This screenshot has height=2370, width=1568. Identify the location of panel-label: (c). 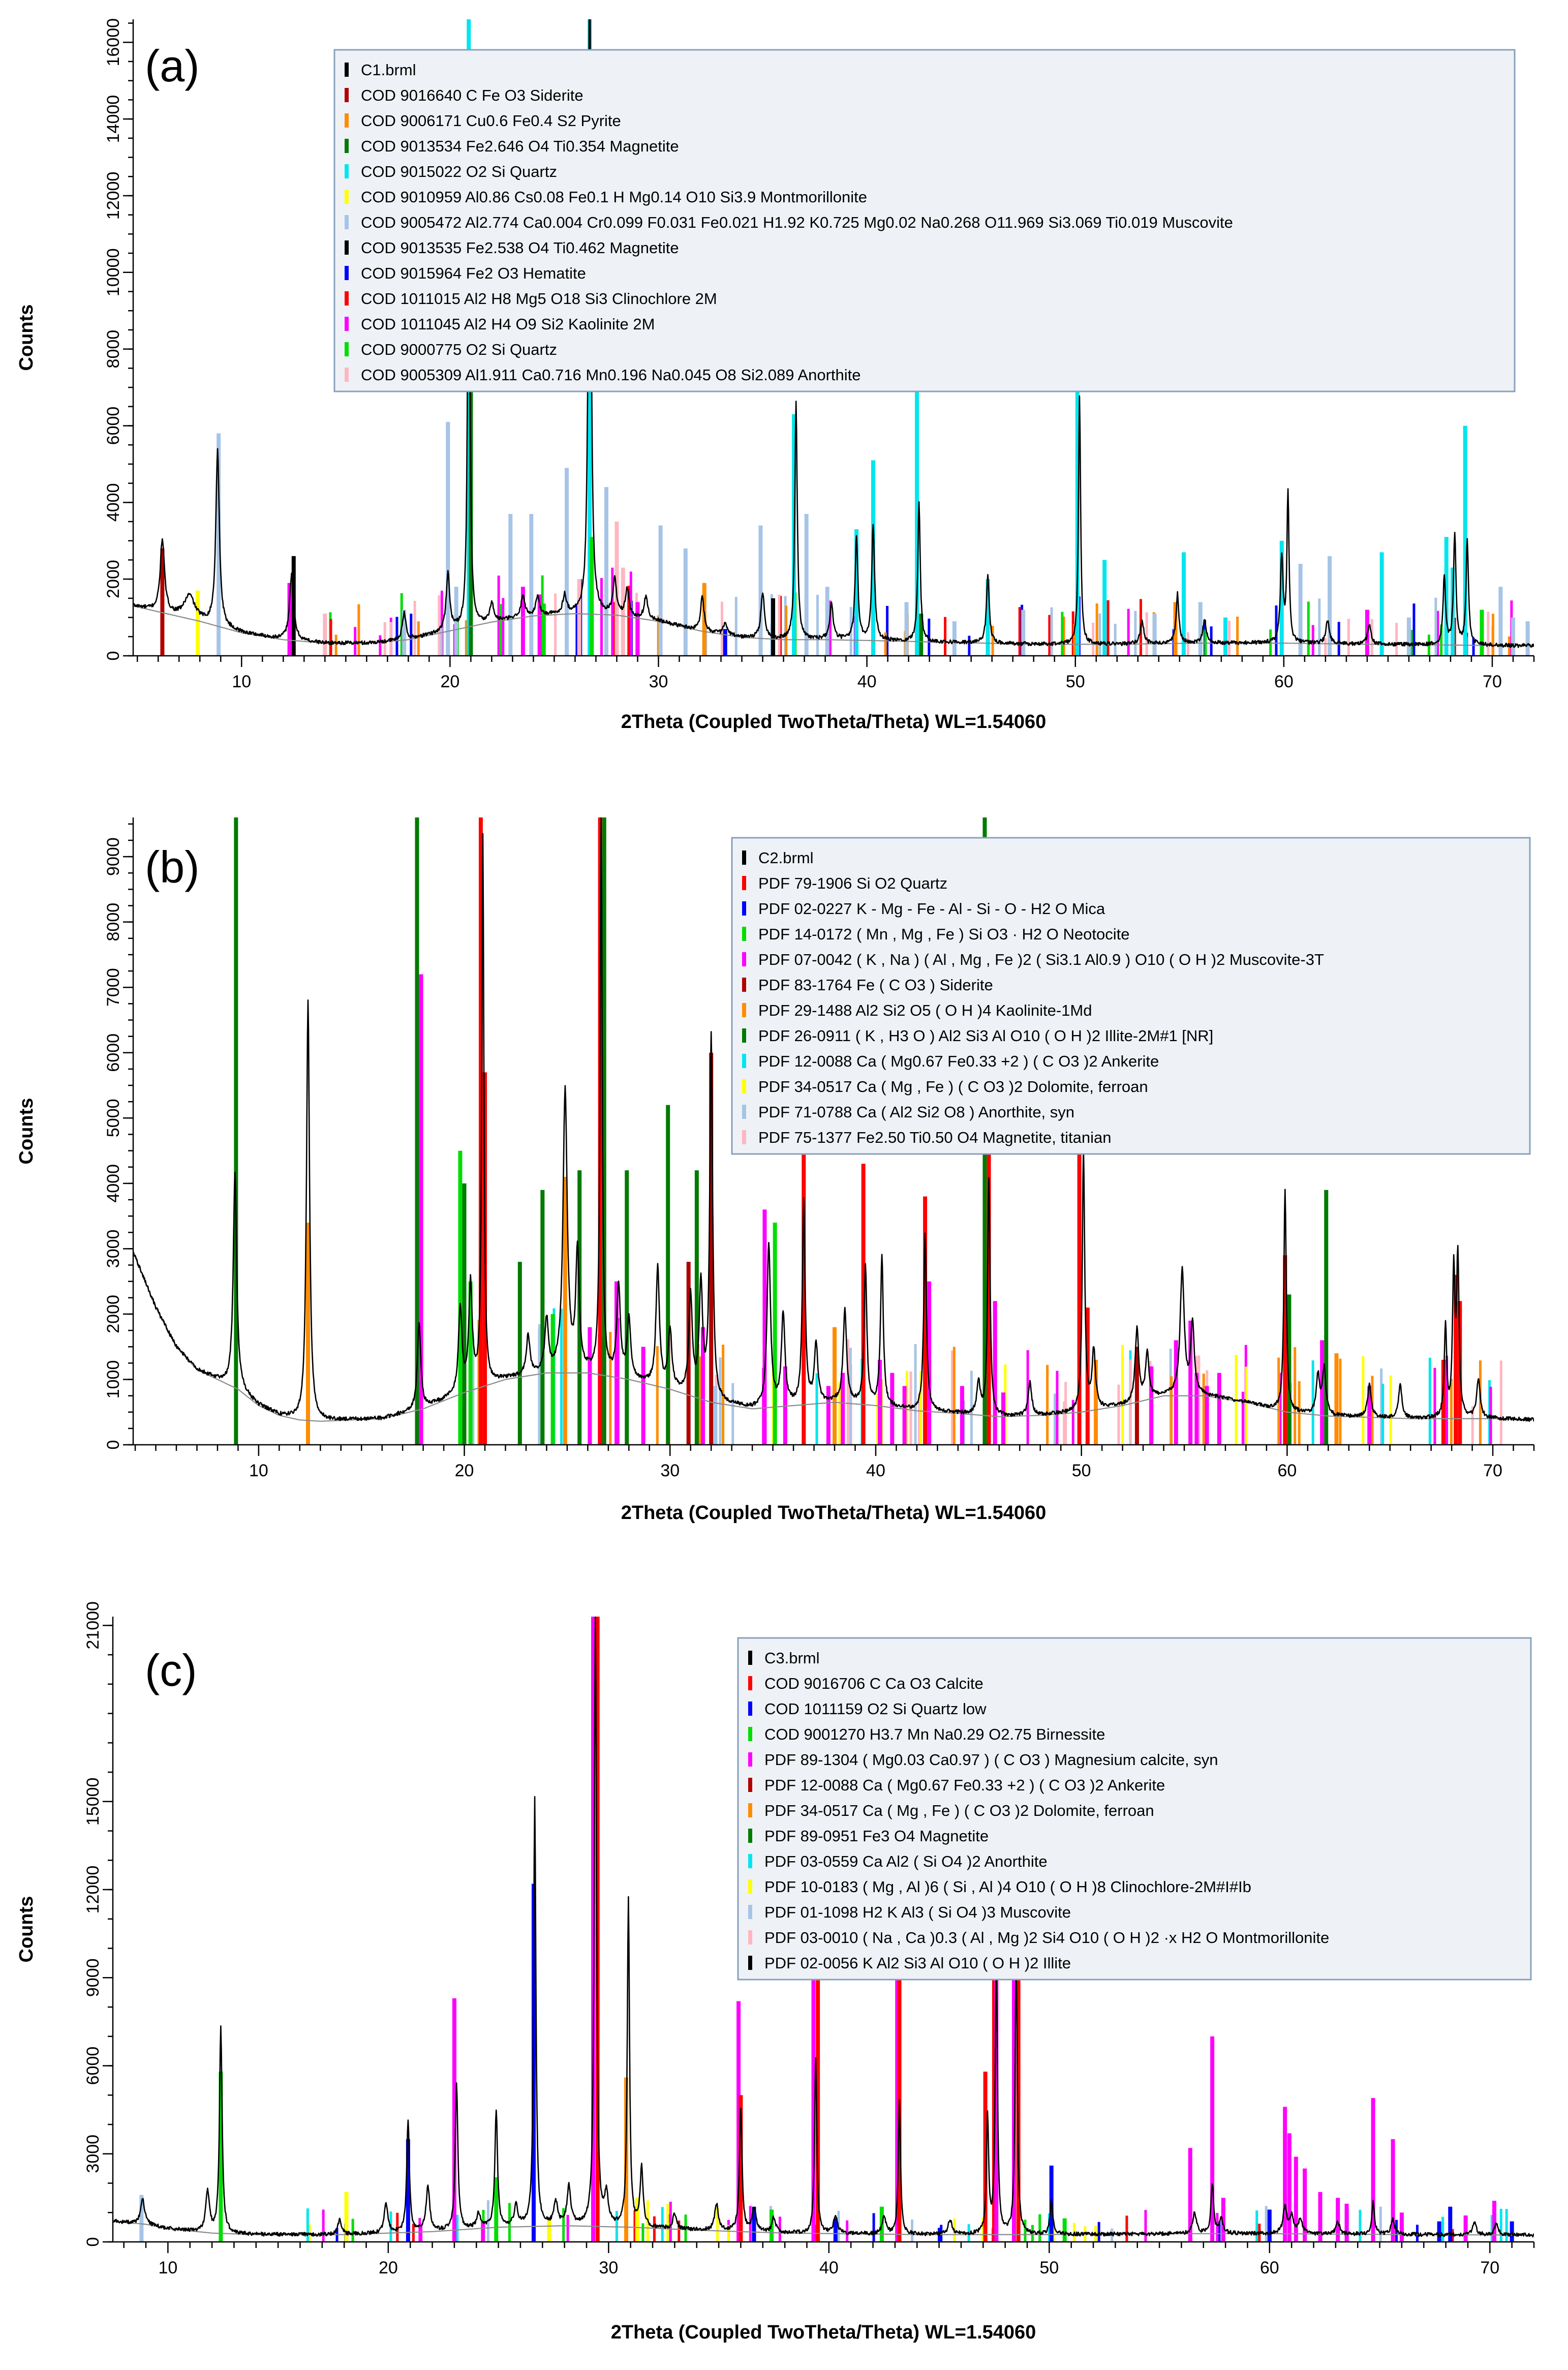
(171, 1670).